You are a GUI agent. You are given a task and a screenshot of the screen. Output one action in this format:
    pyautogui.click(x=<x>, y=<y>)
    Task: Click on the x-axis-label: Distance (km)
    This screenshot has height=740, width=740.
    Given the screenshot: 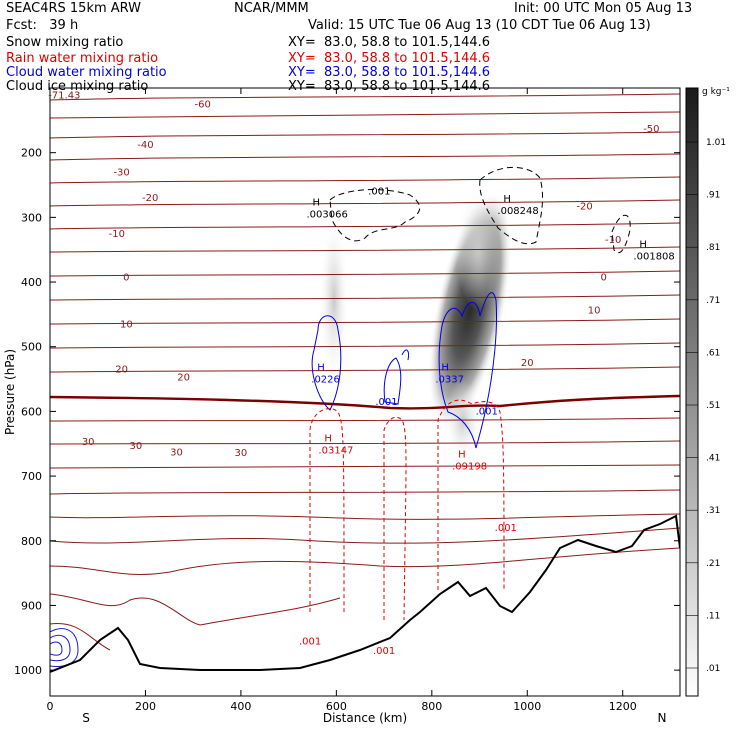 What is the action you would take?
    pyautogui.click(x=365, y=718)
    